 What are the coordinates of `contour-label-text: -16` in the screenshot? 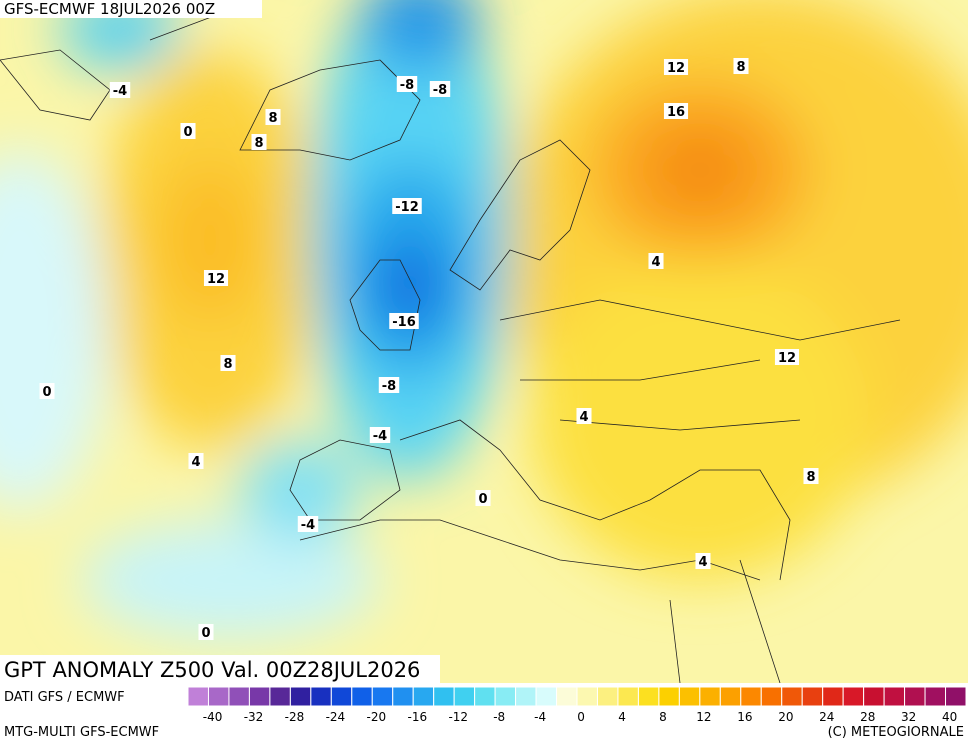 It's located at (404, 322).